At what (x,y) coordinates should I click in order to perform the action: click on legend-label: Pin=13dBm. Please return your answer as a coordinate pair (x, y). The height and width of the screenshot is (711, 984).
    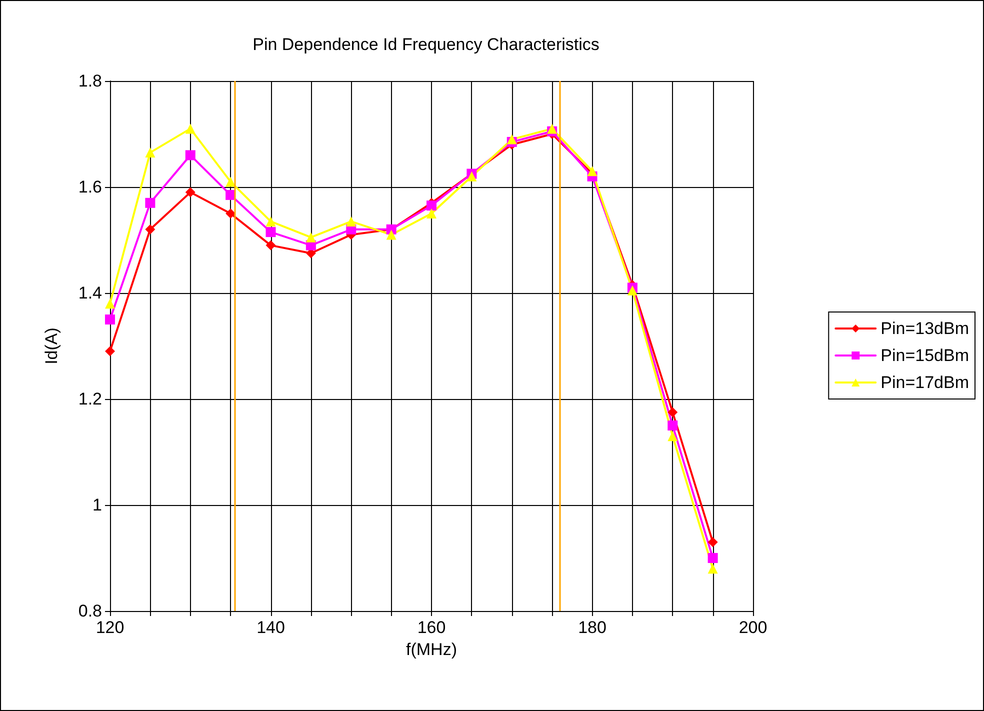
    Looking at the image, I should click on (925, 328).